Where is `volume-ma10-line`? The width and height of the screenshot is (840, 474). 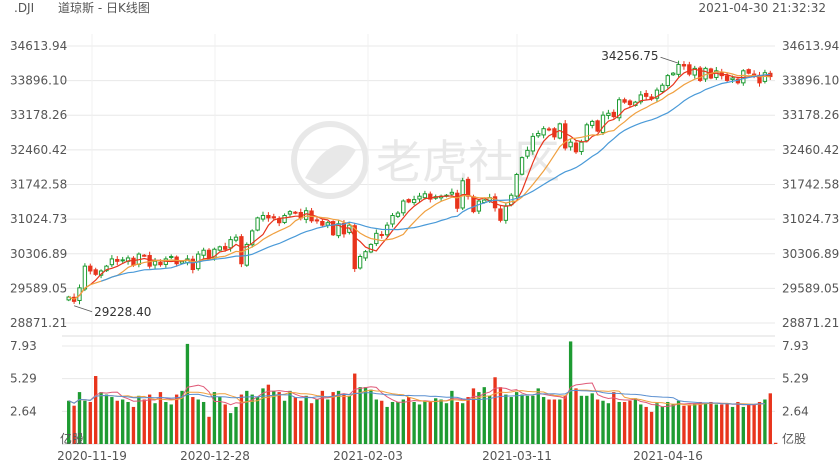 volume-ma10-line is located at coordinates (416, 397).